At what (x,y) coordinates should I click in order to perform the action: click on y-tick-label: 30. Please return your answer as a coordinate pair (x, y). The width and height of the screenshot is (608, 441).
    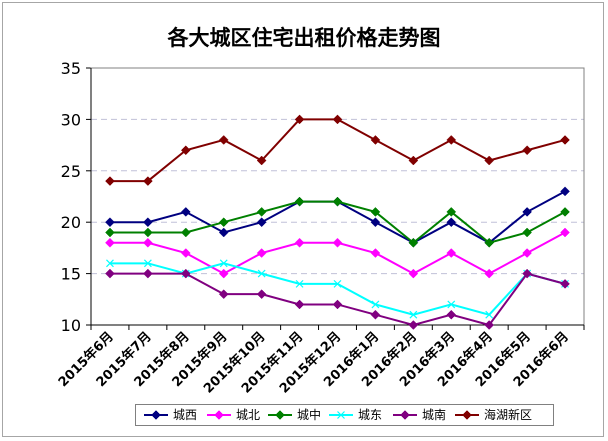
    Looking at the image, I should click on (71, 119).